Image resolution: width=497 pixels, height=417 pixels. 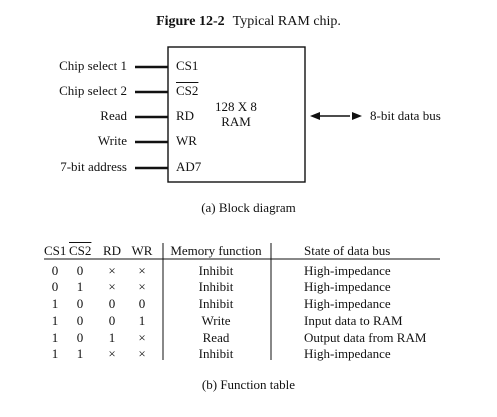 I want to click on caption-block-diagram: (a) Block diagram, so click(x=248, y=207).